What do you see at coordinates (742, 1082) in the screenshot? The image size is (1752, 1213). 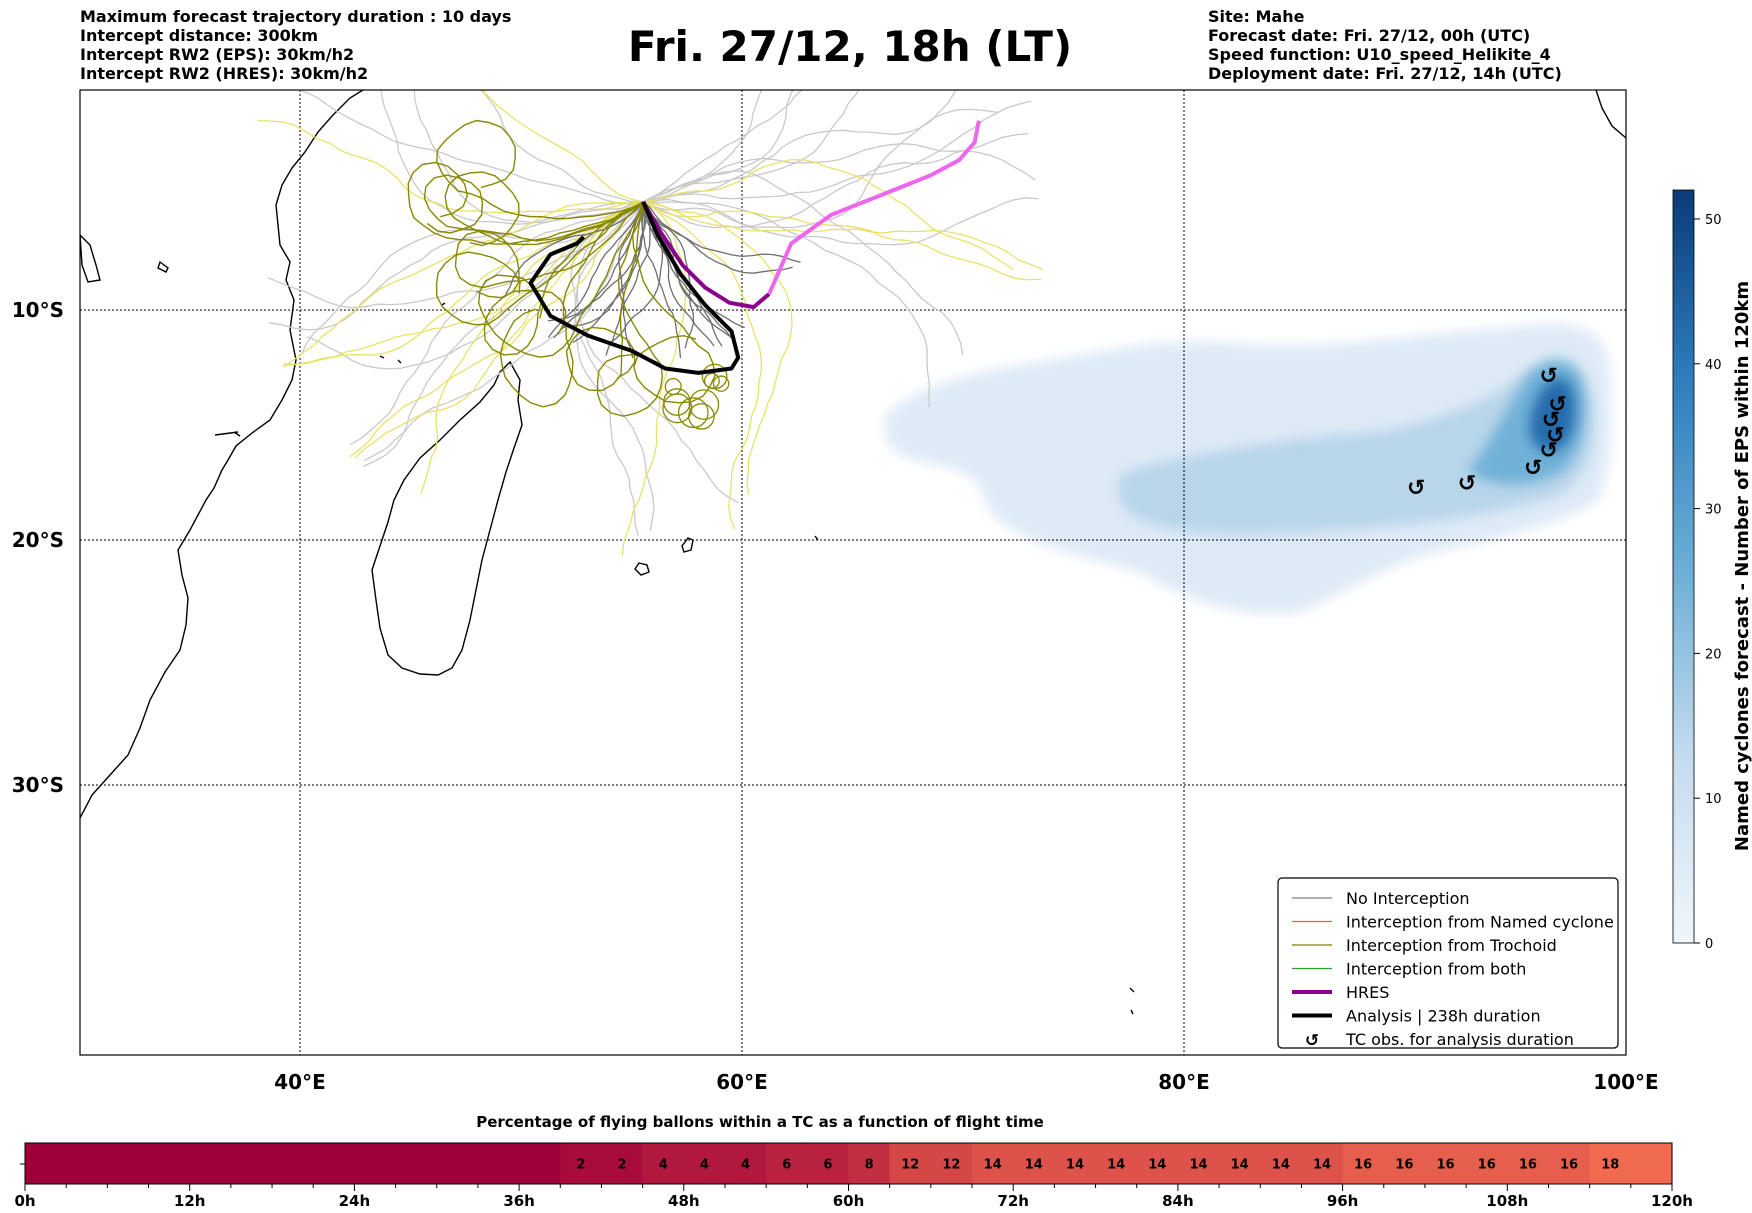 I see `lon-label-60E: 60°E` at bounding box center [742, 1082].